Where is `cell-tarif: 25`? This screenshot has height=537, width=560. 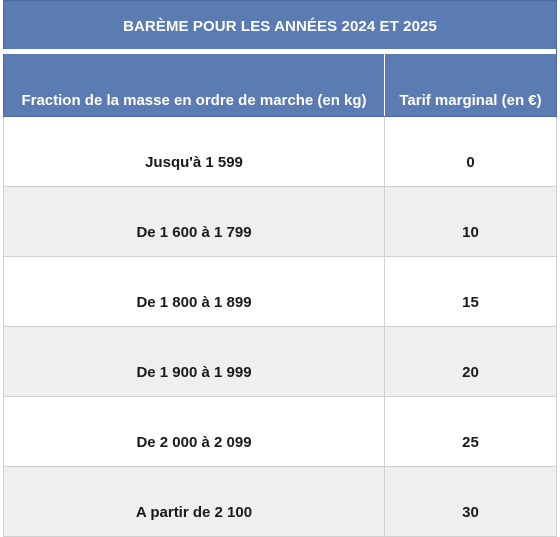 cell-tarif: 25 is located at coordinates (470, 431).